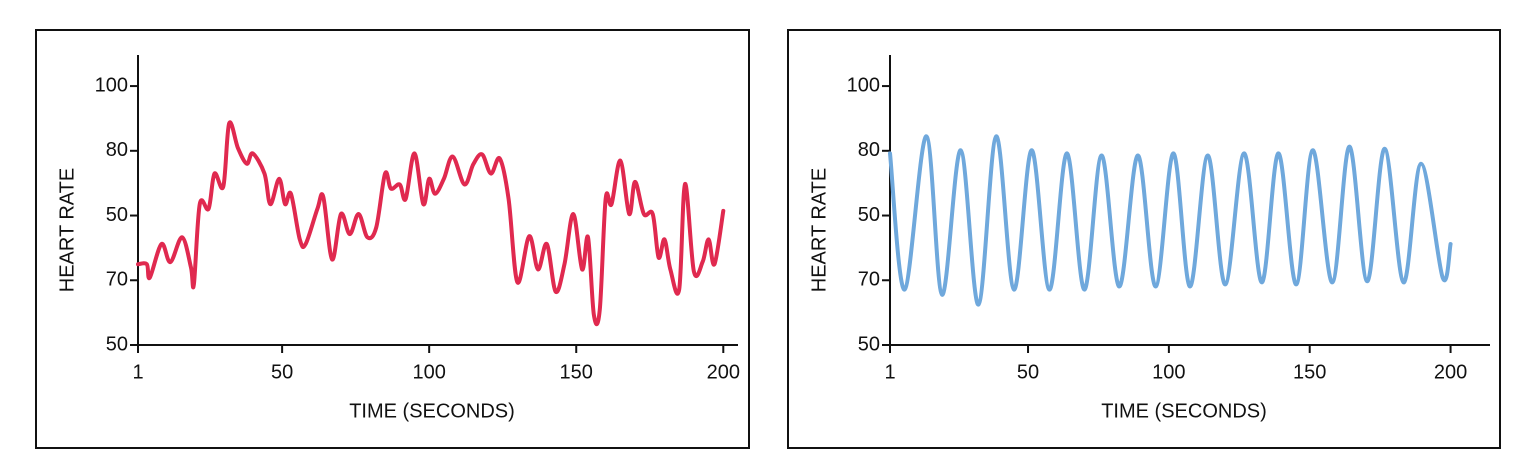  I want to click on data-line, so click(1170, 220).